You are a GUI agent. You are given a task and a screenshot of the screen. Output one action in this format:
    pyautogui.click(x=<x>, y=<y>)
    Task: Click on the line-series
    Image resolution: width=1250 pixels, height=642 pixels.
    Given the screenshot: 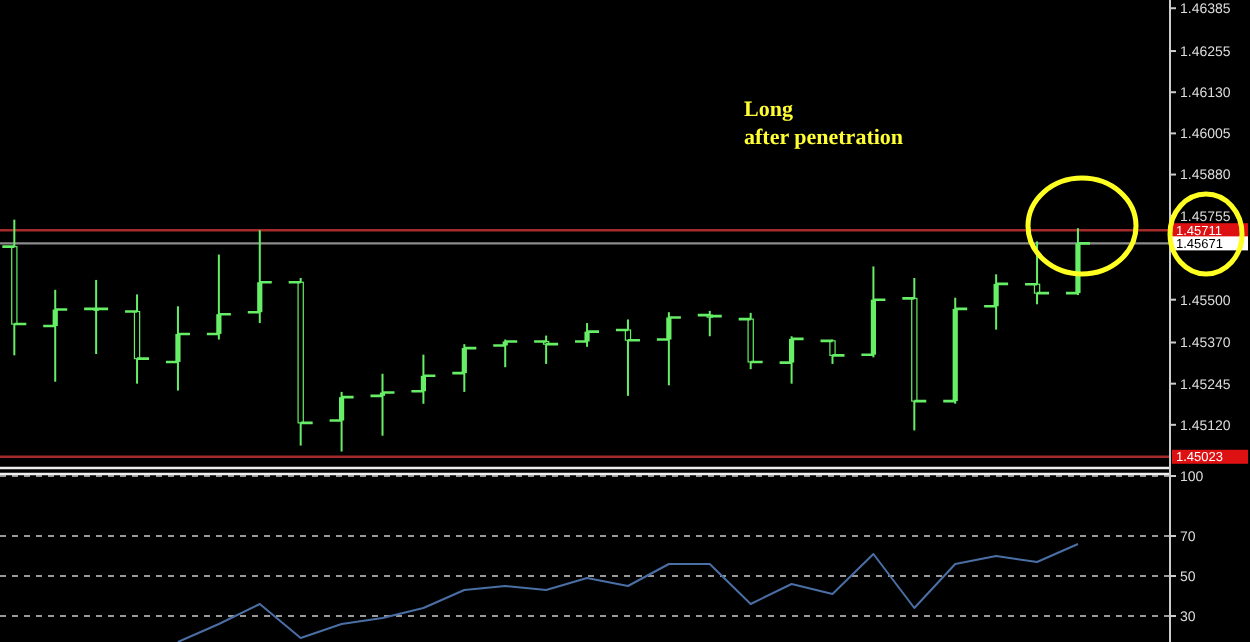 What is the action you would take?
    pyautogui.click(x=627, y=592)
    